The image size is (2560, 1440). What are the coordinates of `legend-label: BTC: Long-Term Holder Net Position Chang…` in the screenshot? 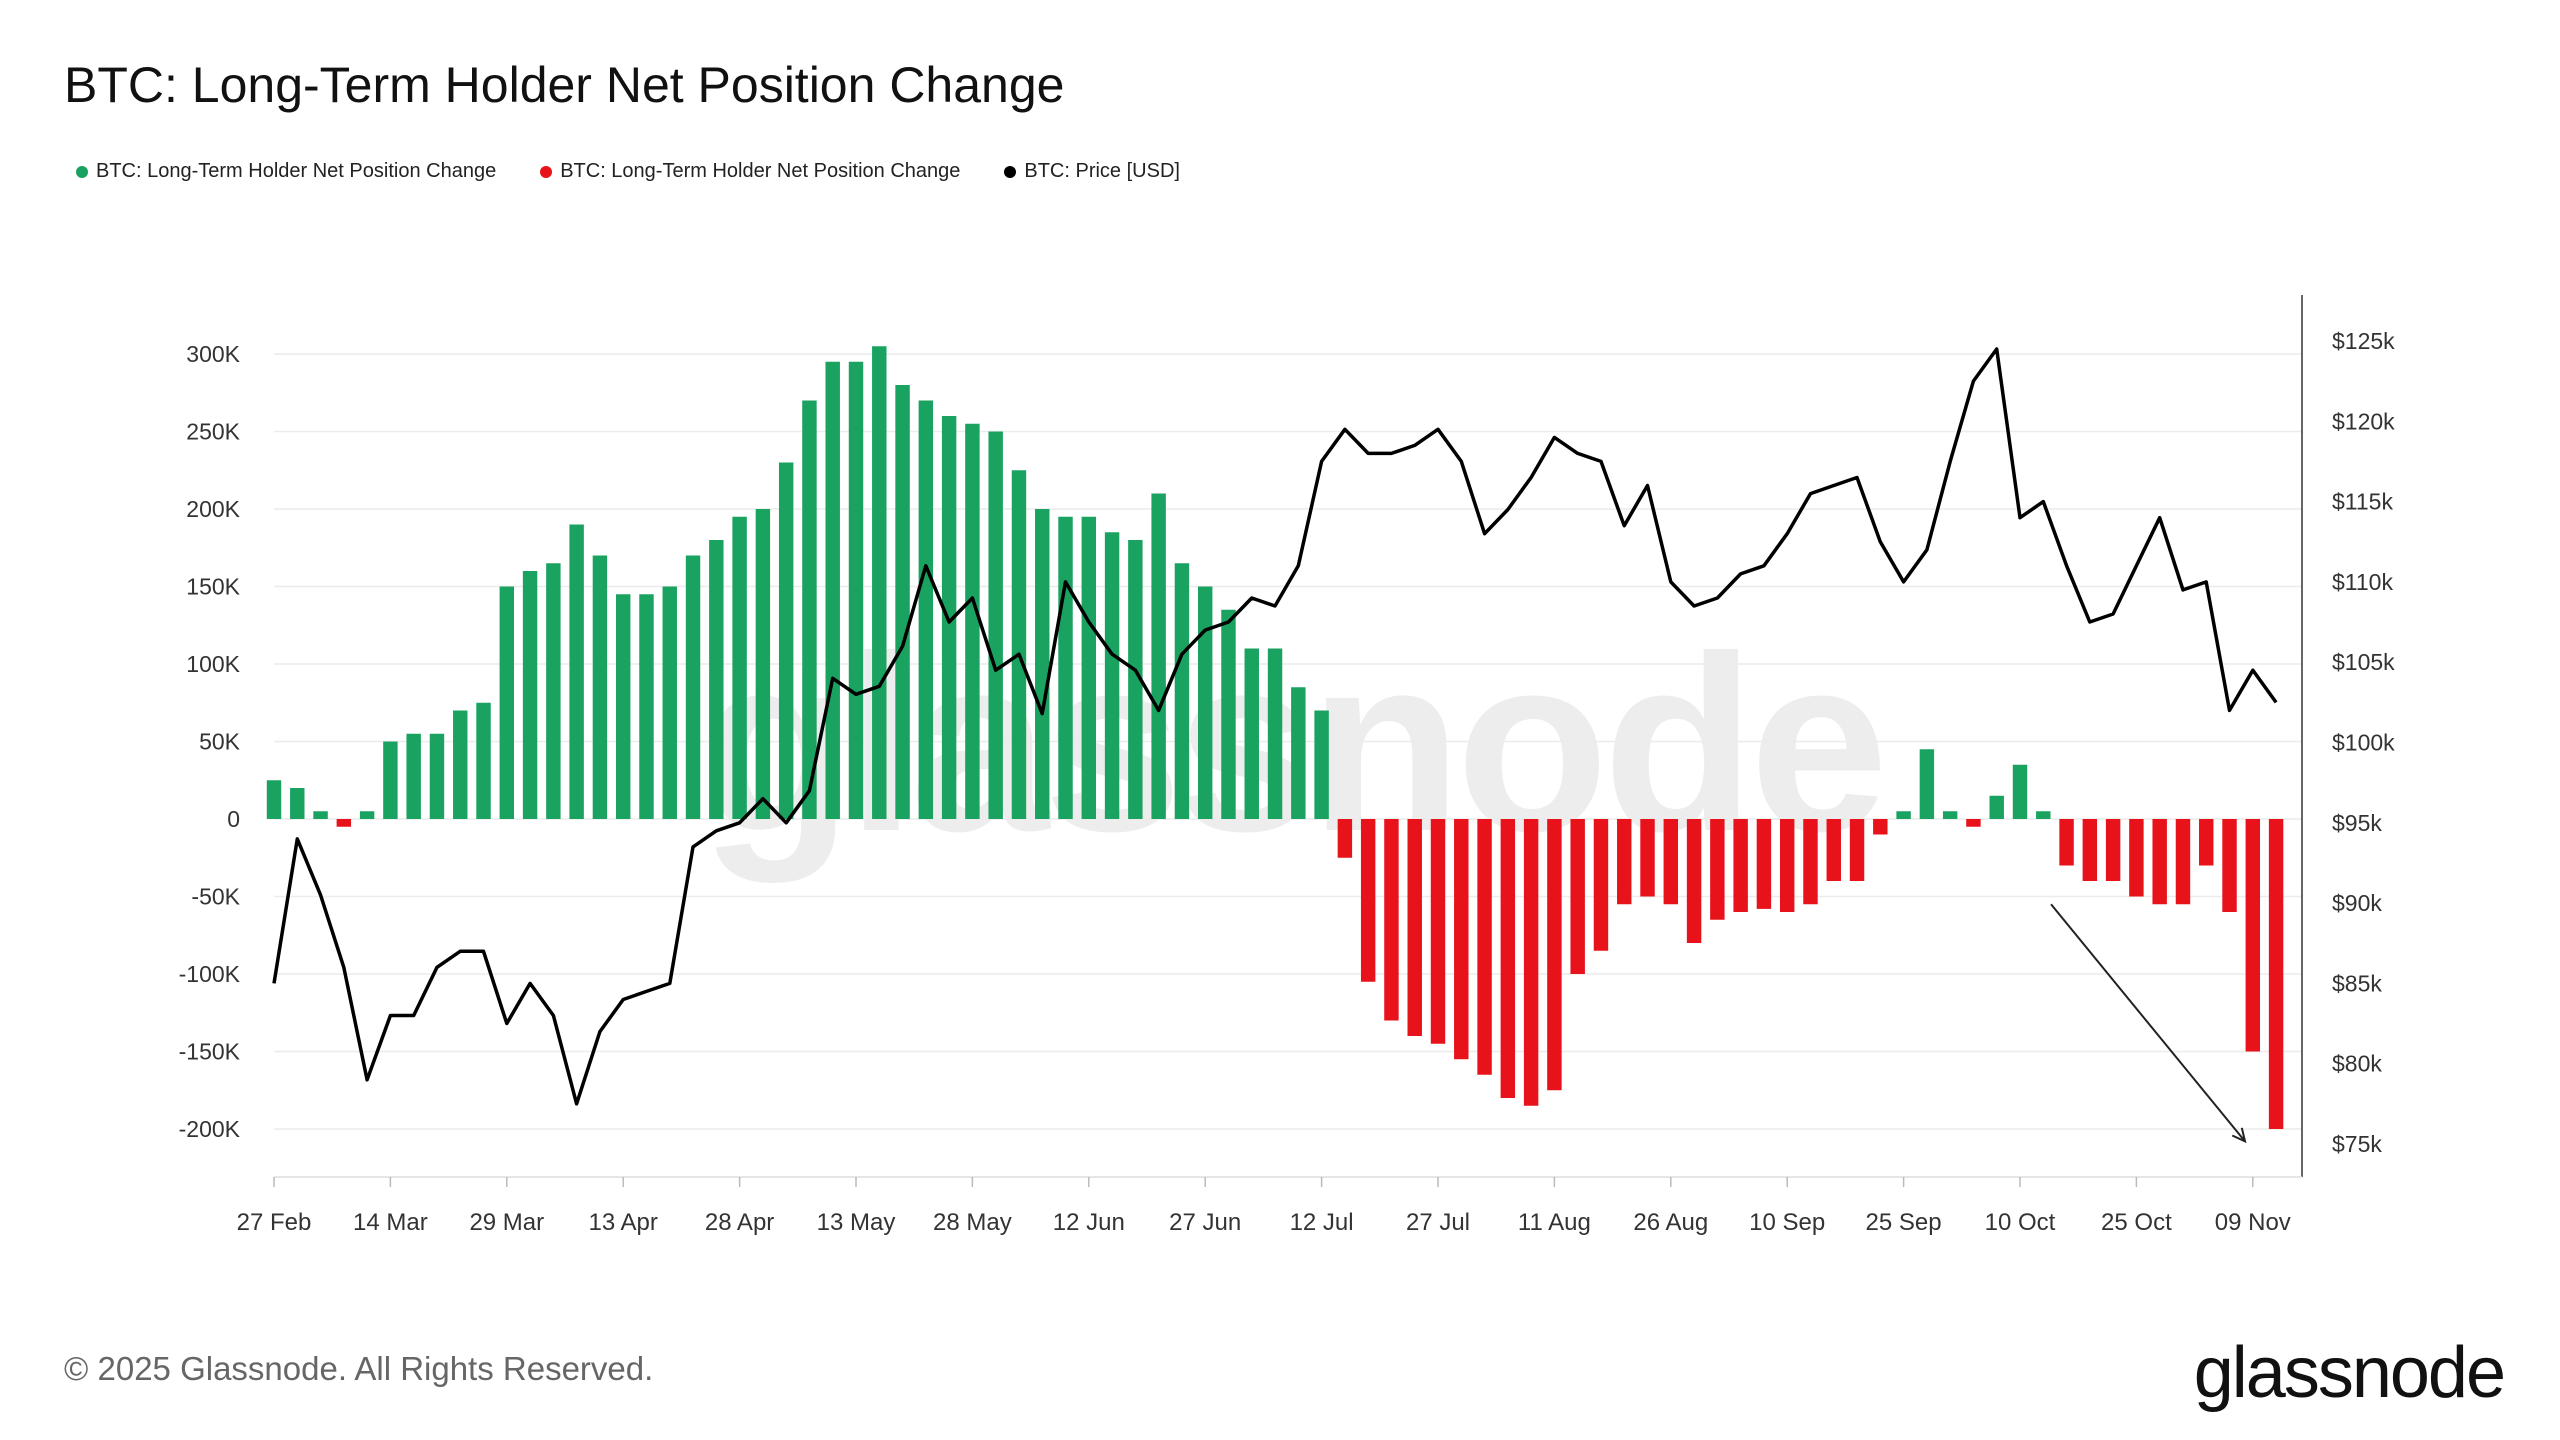 It's located at (296, 171).